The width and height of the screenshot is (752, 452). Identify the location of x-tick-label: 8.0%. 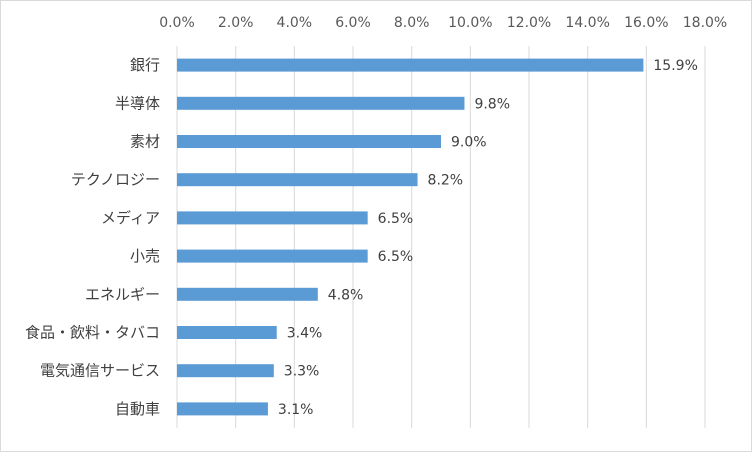
(412, 23).